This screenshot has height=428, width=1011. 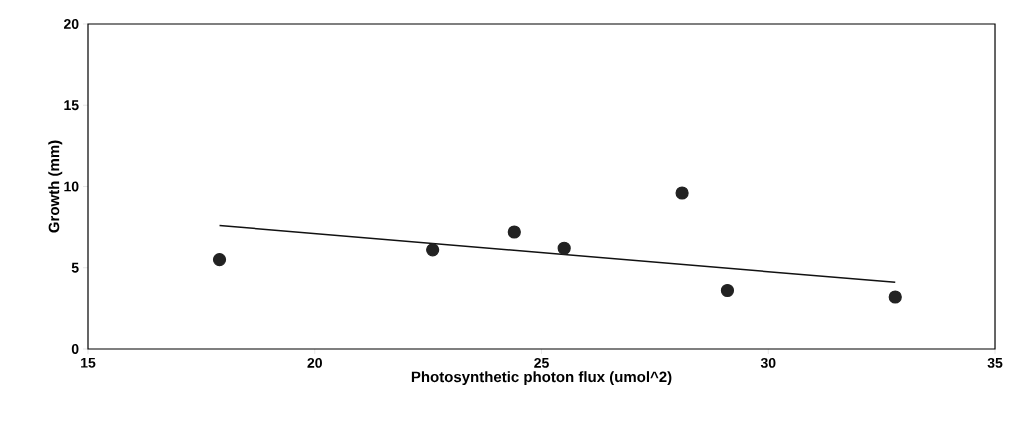 I want to click on x-tick-label: 30, so click(x=768, y=362).